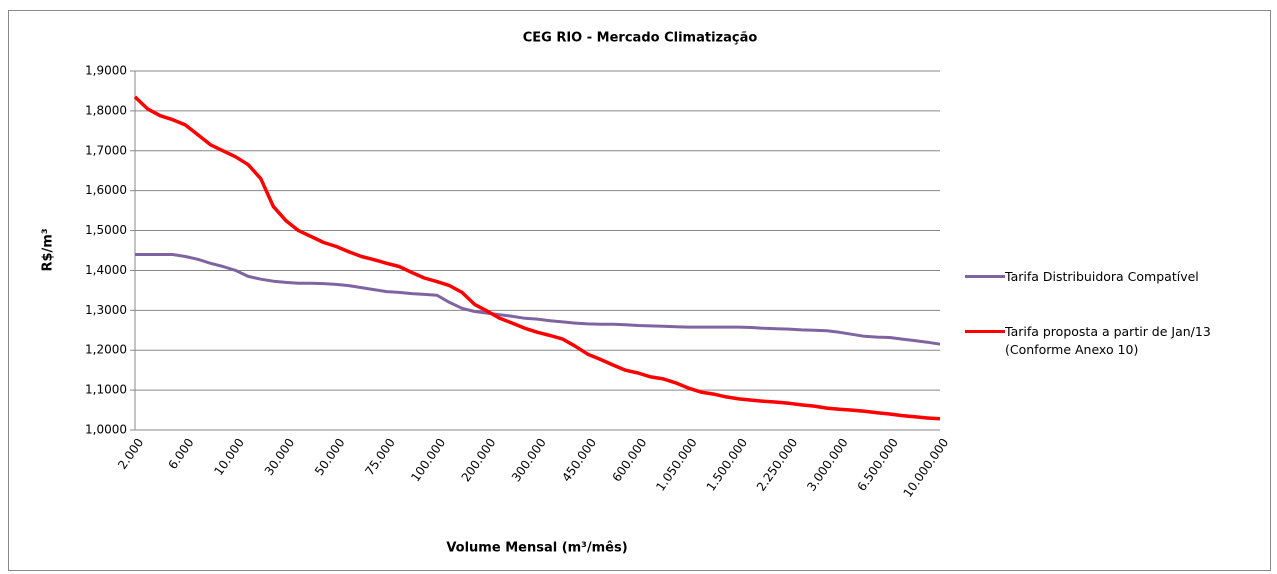 The width and height of the screenshot is (1277, 574). I want to click on y-tick-label: 1,5000, so click(106, 230).